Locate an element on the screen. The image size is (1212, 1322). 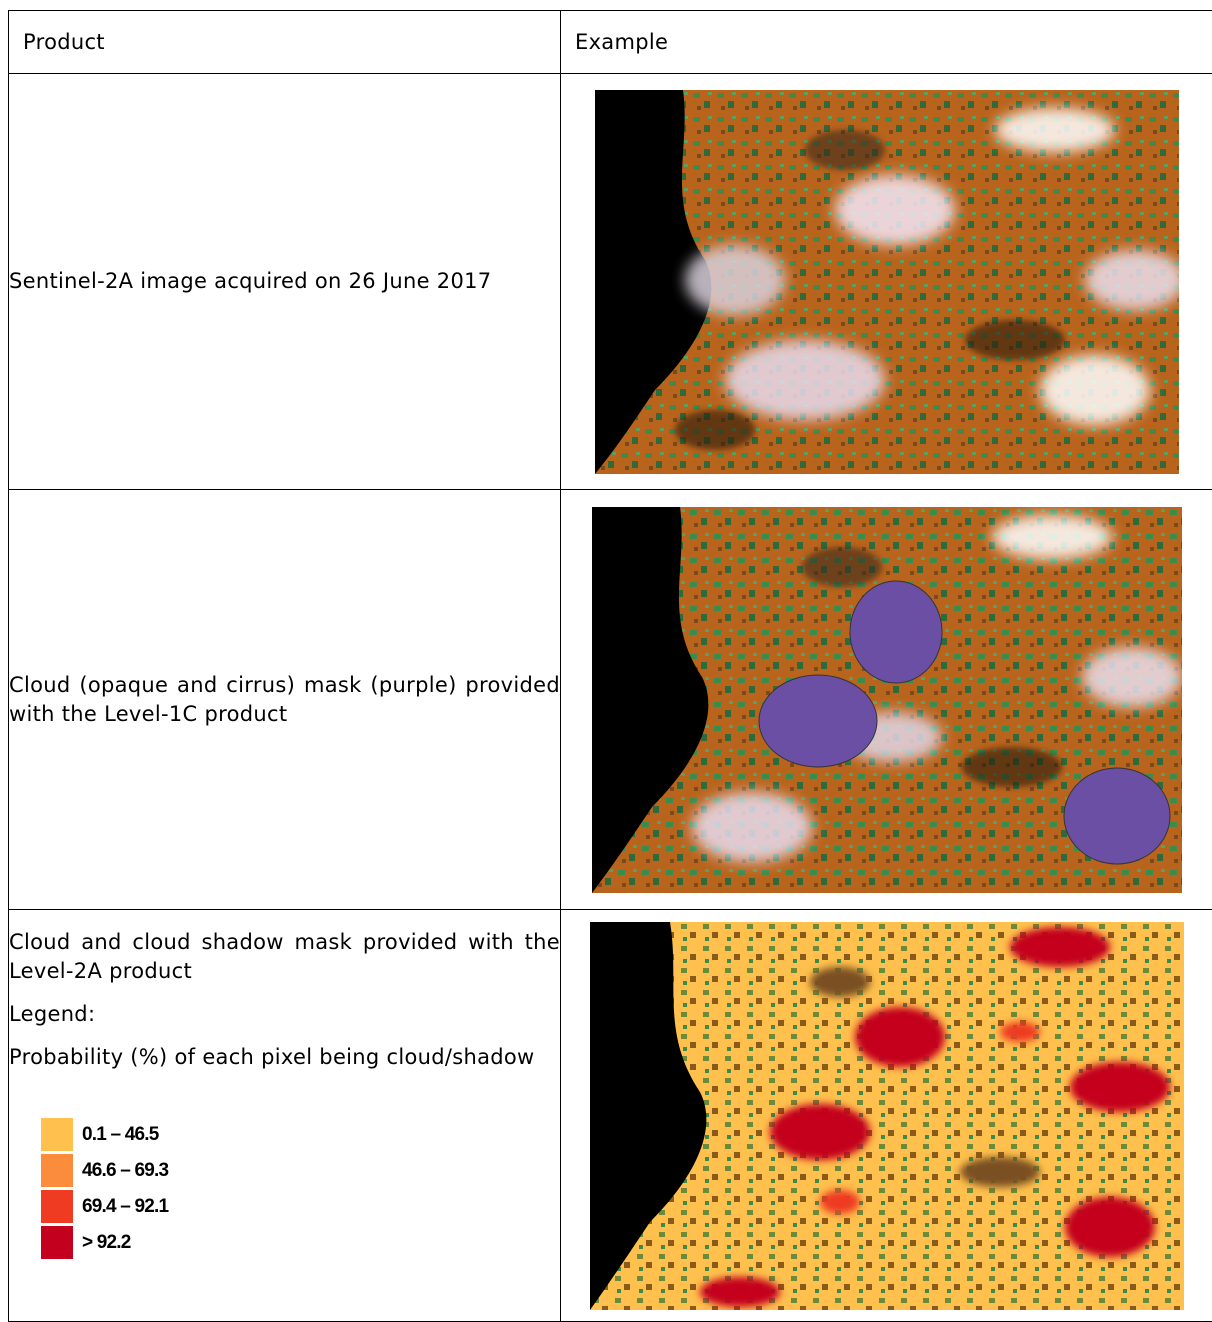
sentinel-image is located at coordinates (887, 282).